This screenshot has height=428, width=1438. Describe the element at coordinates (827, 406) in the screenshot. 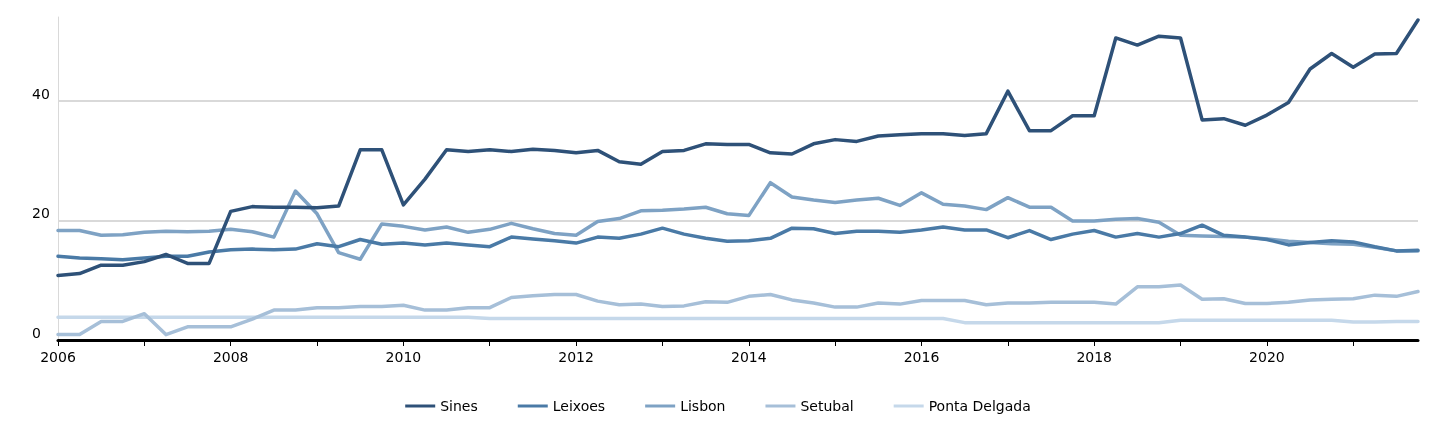

I see `legend-label: Setubal` at that location.